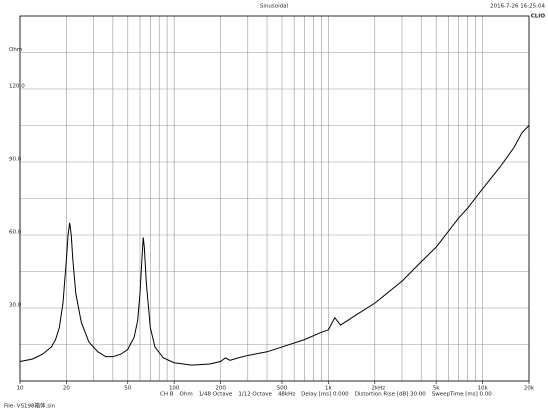 This screenshot has width=548, height=411. Describe the element at coordinates (174, 389) in the screenshot. I see `x-tick-label: 100` at that location.